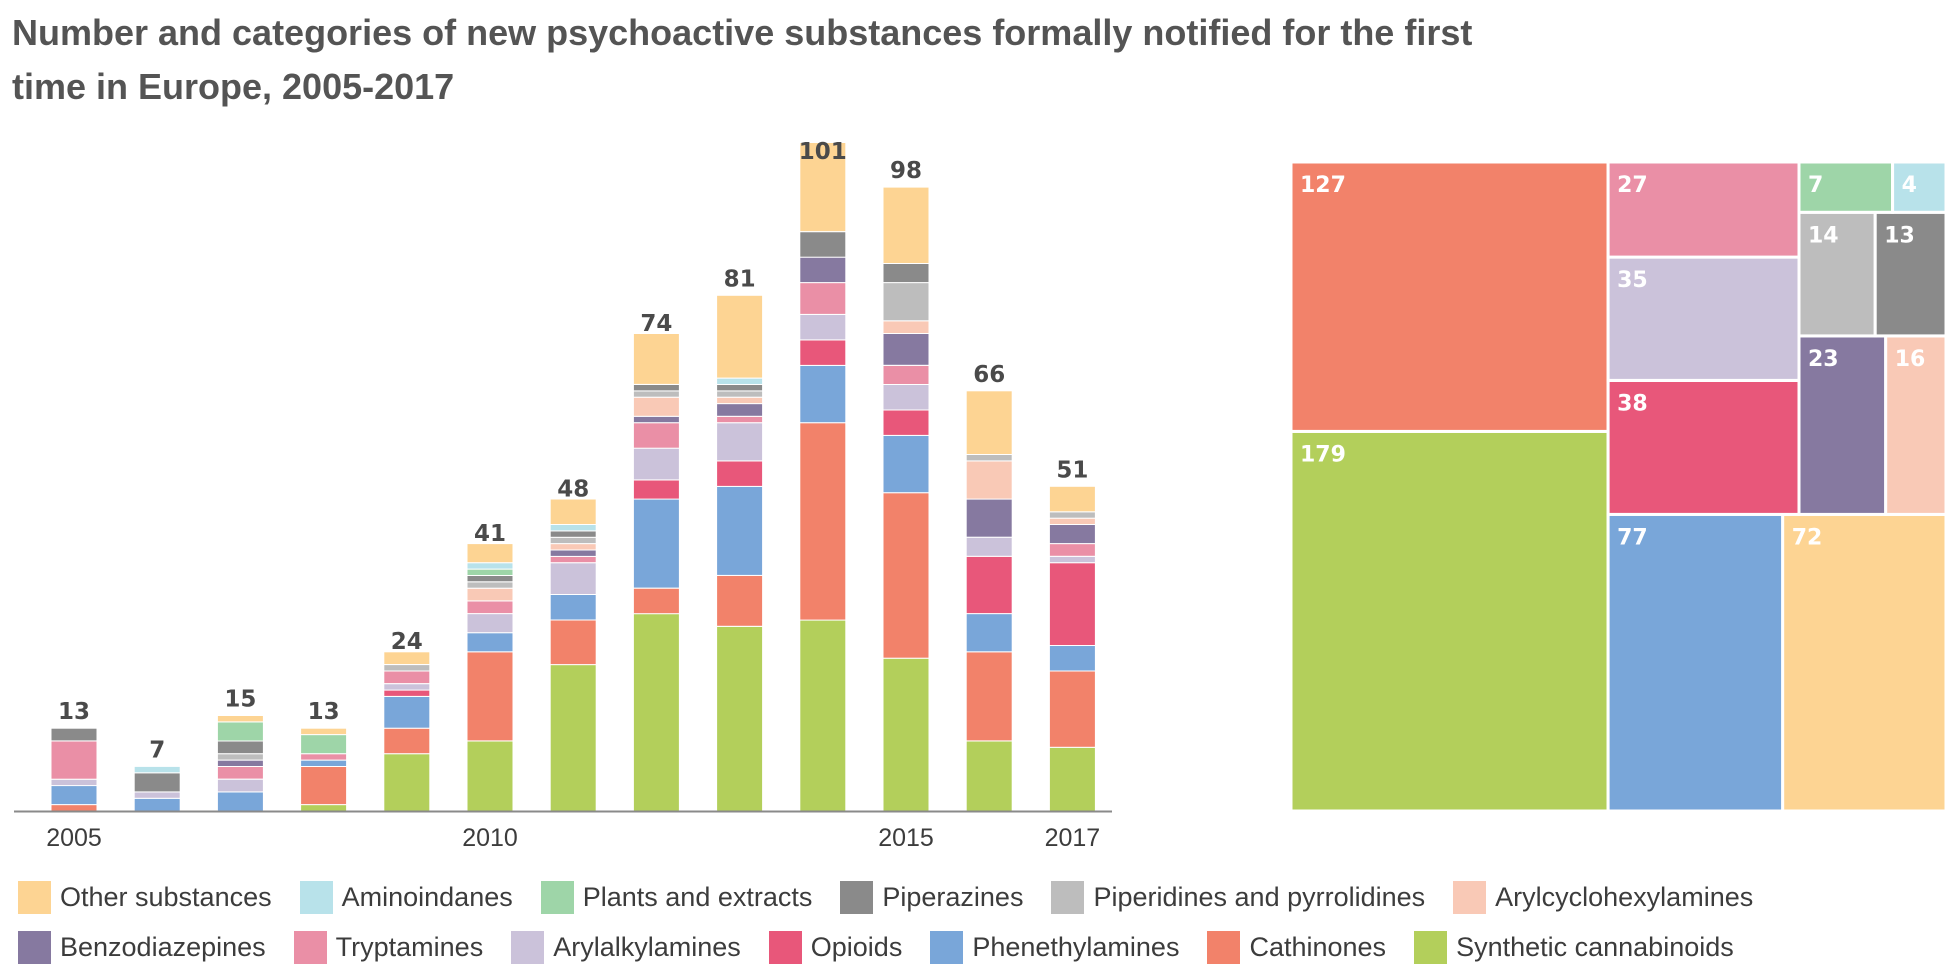 Image resolution: width=1958 pixels, height=976 pixels. What do you see at coordinates (573, 644) in the screenshot?
I see `bar-2011: 48` at bounding box center [573, 644].